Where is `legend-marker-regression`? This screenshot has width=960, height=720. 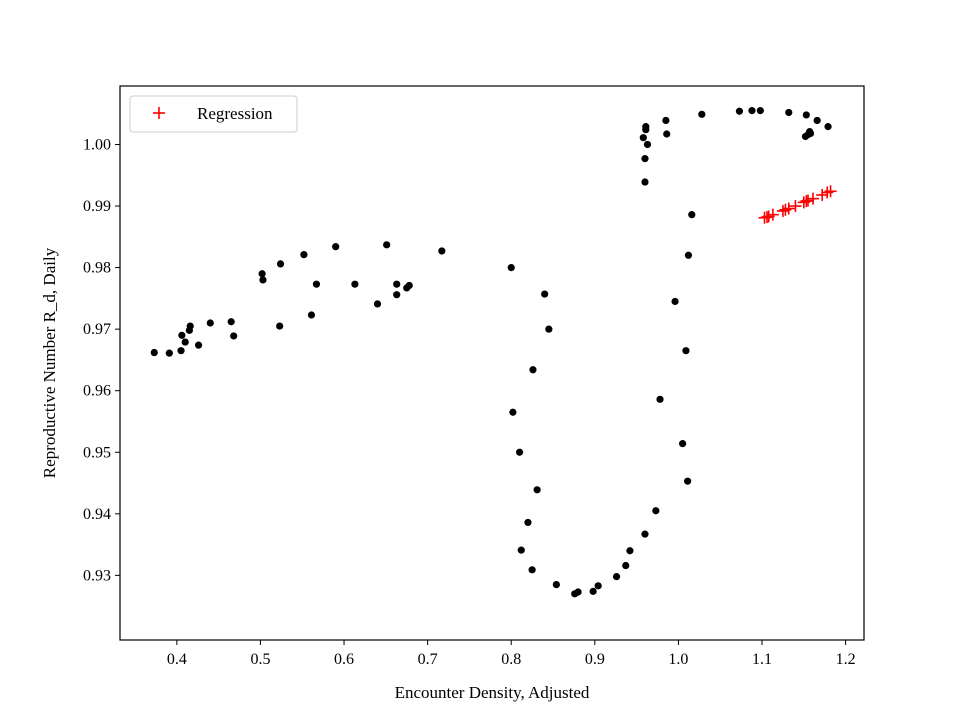 legend-marker-regression is located at coordinates (159, 113).